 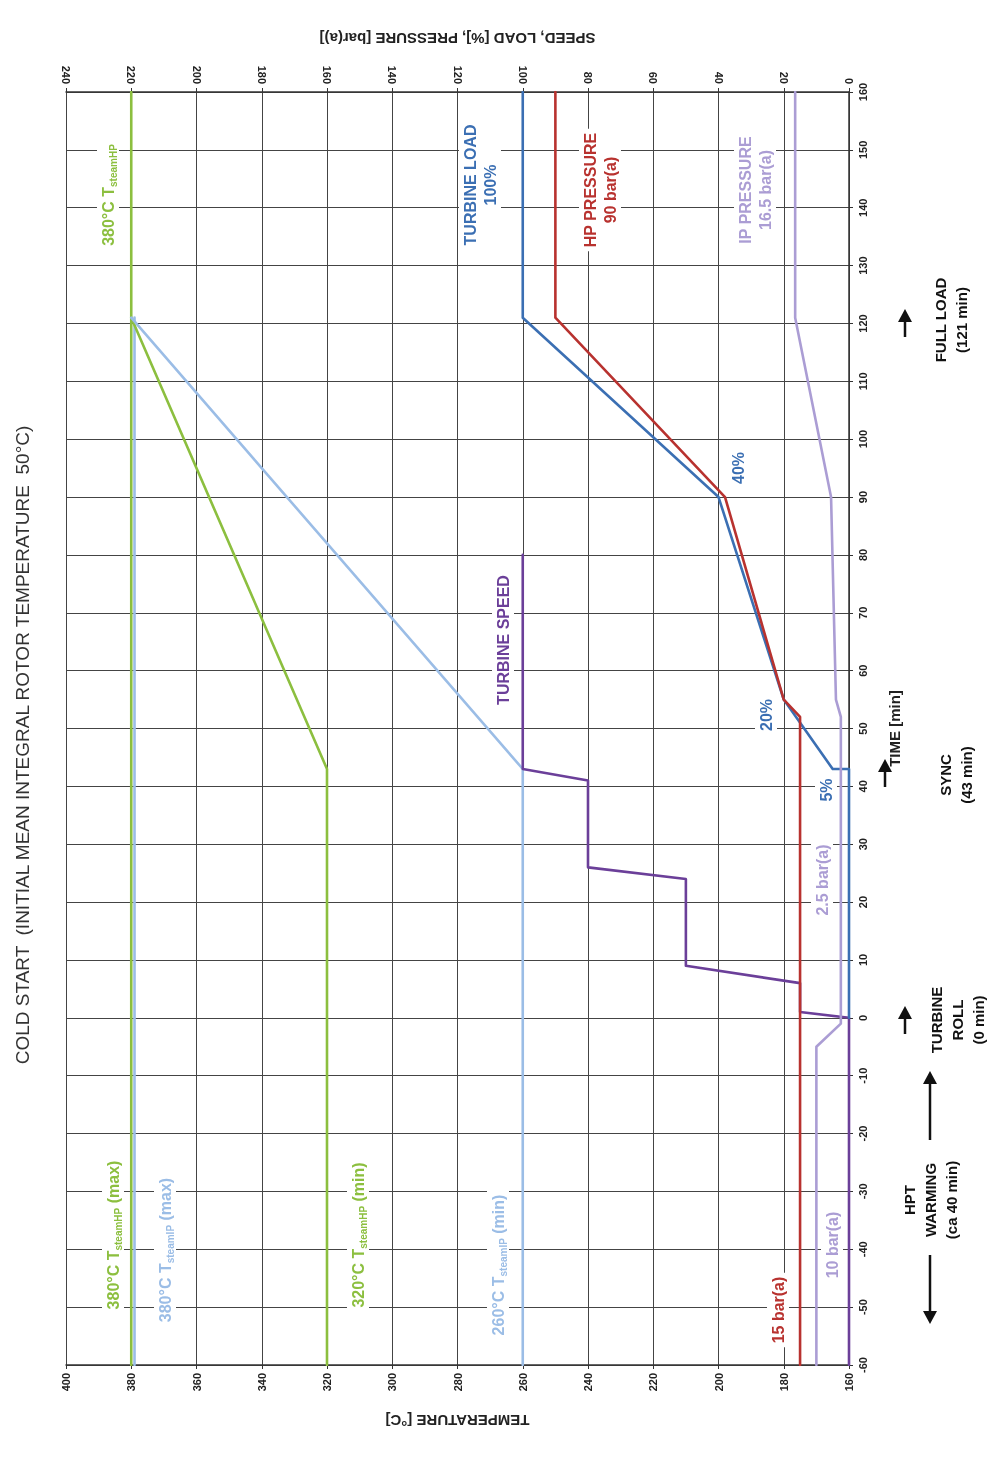 What do you see at coordinates (862, 1365) in the screenshot?
I see `y-tick-label: -60` at bounding box center [862, 1365].